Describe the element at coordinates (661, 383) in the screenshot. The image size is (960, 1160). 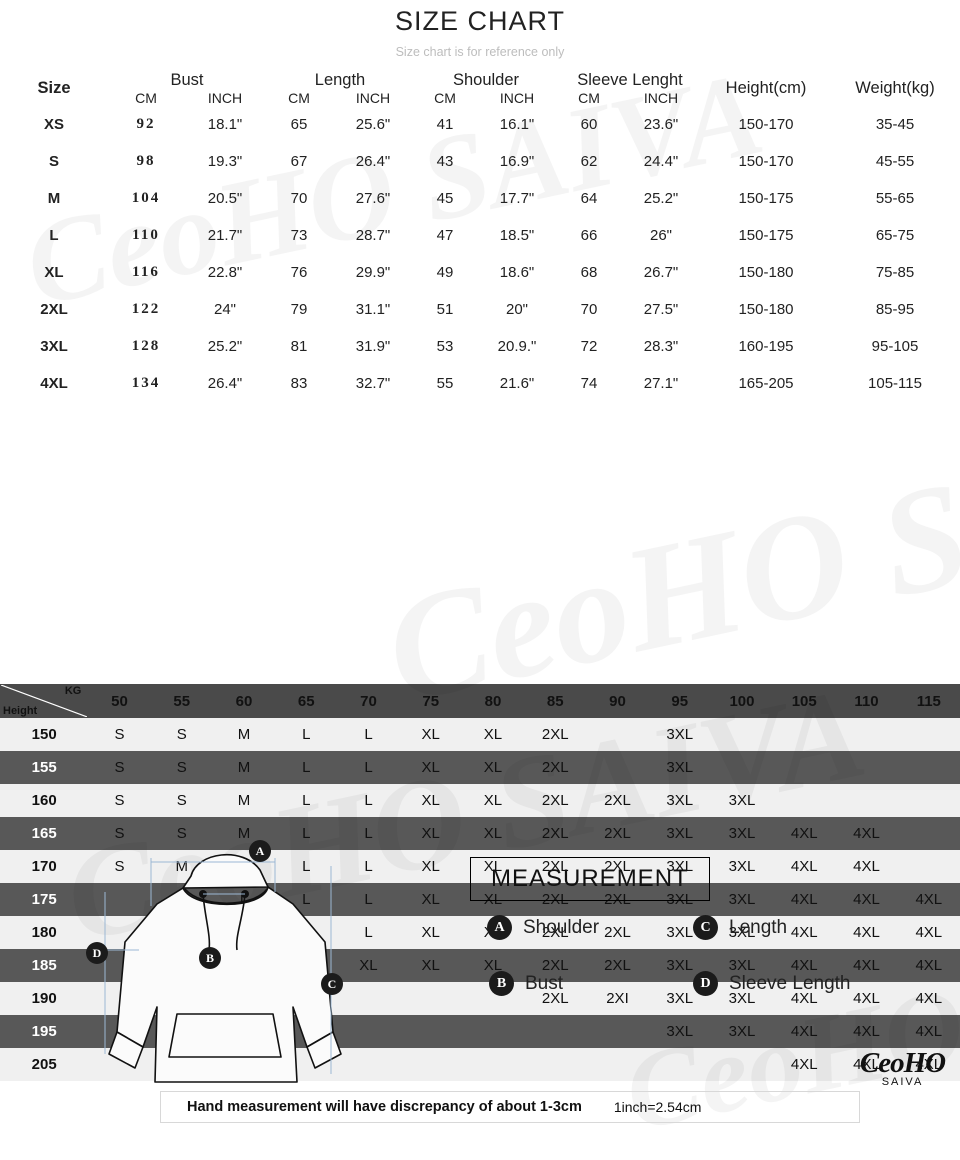
I see `cell-sleeve-inch: 27.1"` at that location.